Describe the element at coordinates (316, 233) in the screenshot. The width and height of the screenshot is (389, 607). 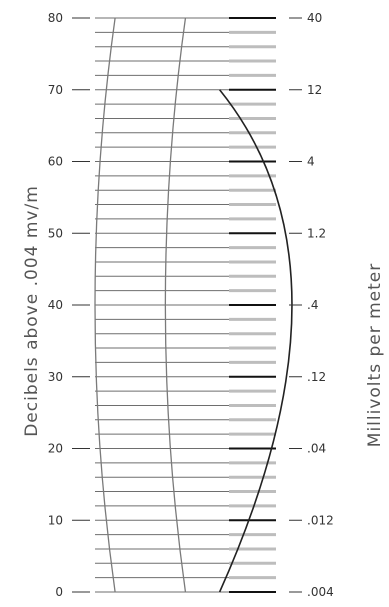
I see `right-tick-label: 1.2` at that location.